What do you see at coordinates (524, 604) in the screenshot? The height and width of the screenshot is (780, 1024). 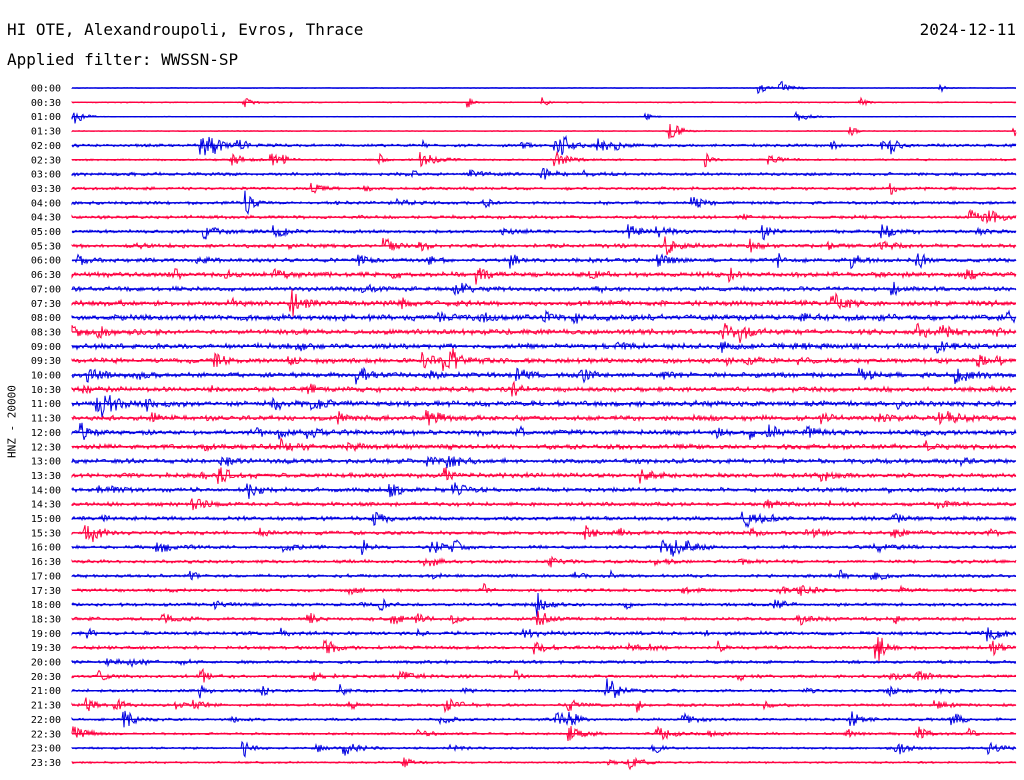 I see `trace-1800: 18:00` at bounding box center [524, 604].